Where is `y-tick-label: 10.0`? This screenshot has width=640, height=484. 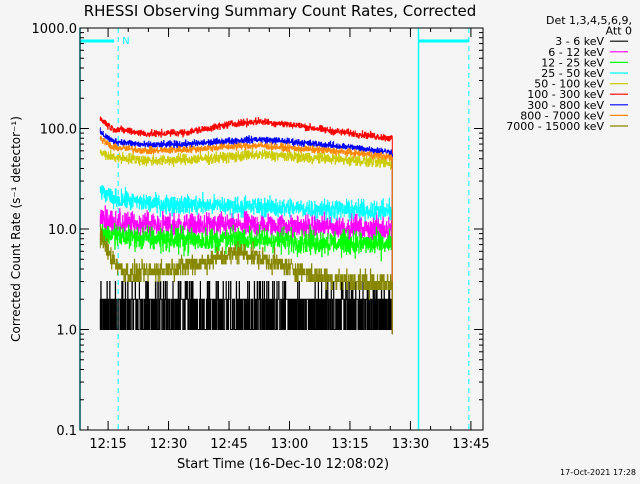 y-tick-label: 10.0 is located at coordinates (62, 230).